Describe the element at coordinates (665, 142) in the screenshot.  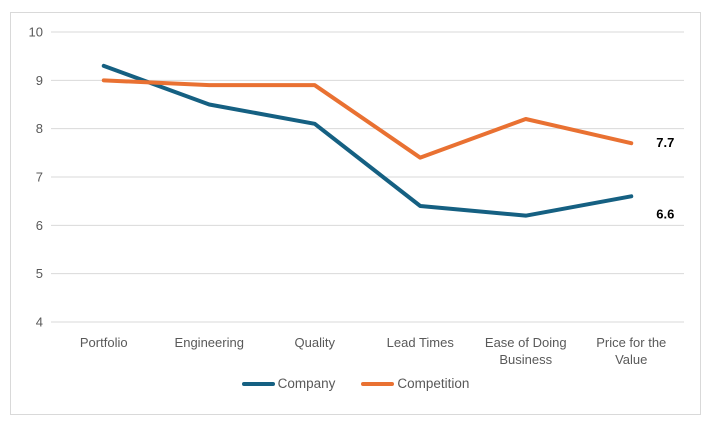
I see `data-label-competition: 7.7` at that location.